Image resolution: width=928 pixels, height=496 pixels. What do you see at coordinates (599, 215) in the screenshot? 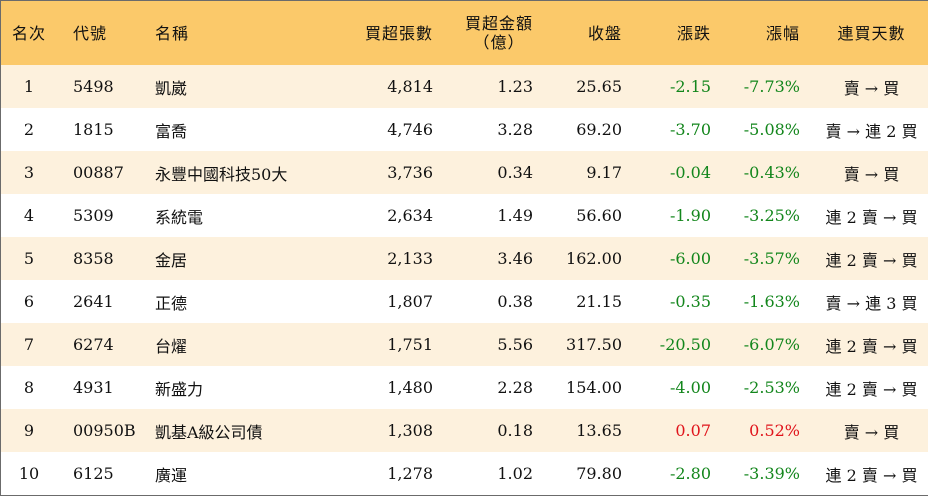
I see `cell-close: 56.60` at bounding box center [599, 215].